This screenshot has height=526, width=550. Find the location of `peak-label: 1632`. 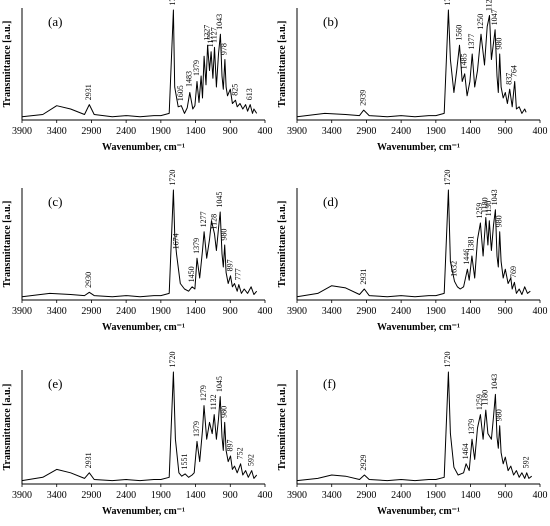

peak-label: 1632 is located at coordinates (453, 269).